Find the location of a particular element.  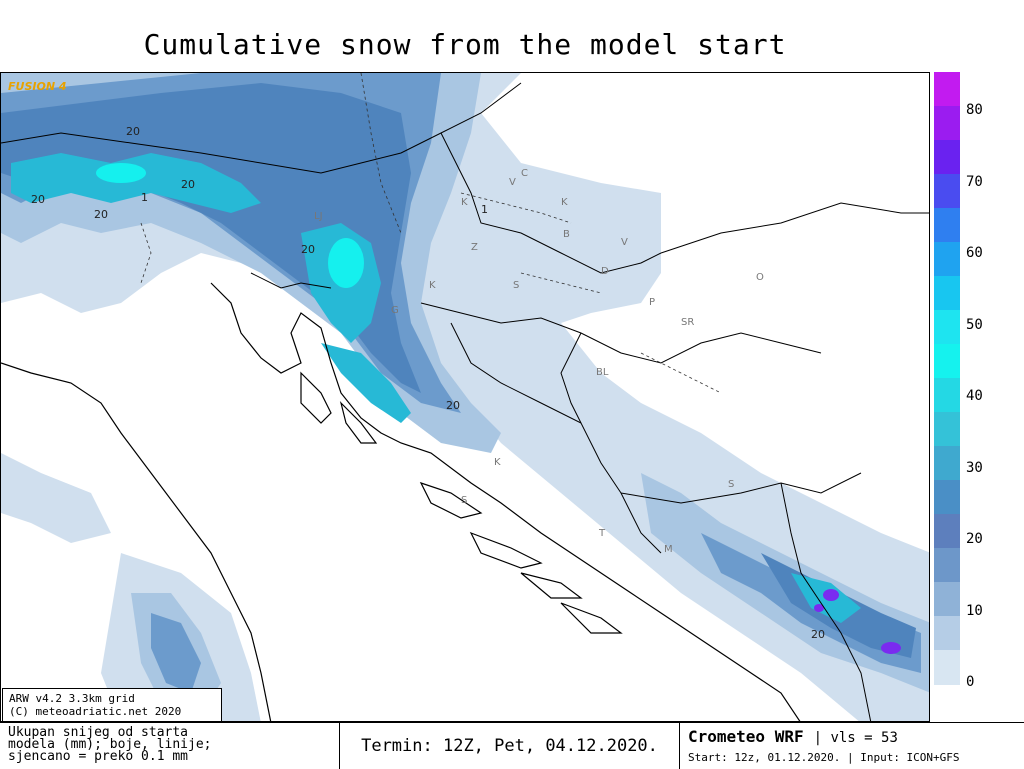

place-code: SR is located at coordinates (687, 322).